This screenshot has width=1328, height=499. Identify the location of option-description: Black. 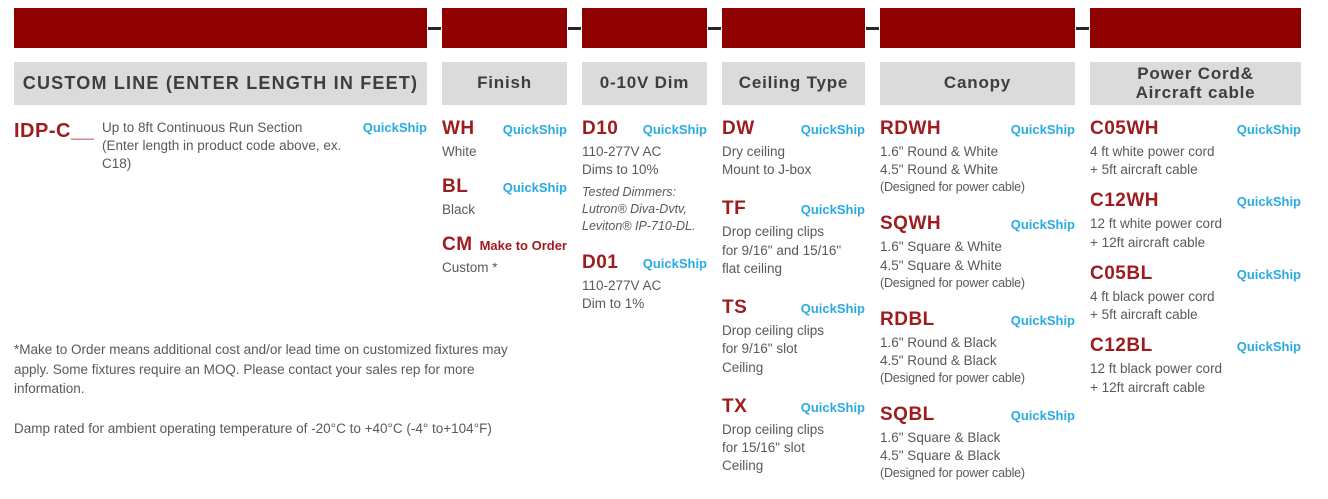
(504, 210).